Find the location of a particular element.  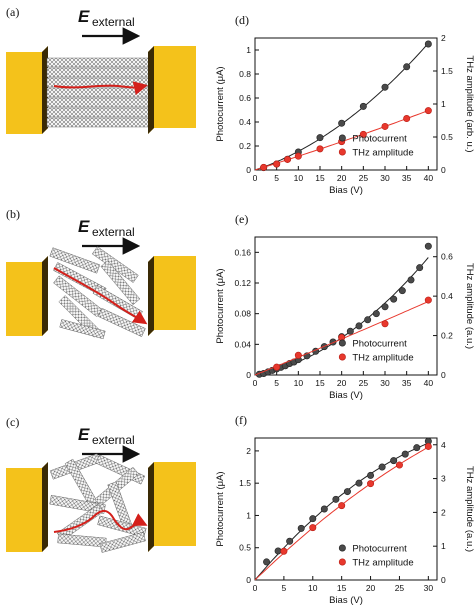

panel-label: (f) is located at coordinates (241, 420).